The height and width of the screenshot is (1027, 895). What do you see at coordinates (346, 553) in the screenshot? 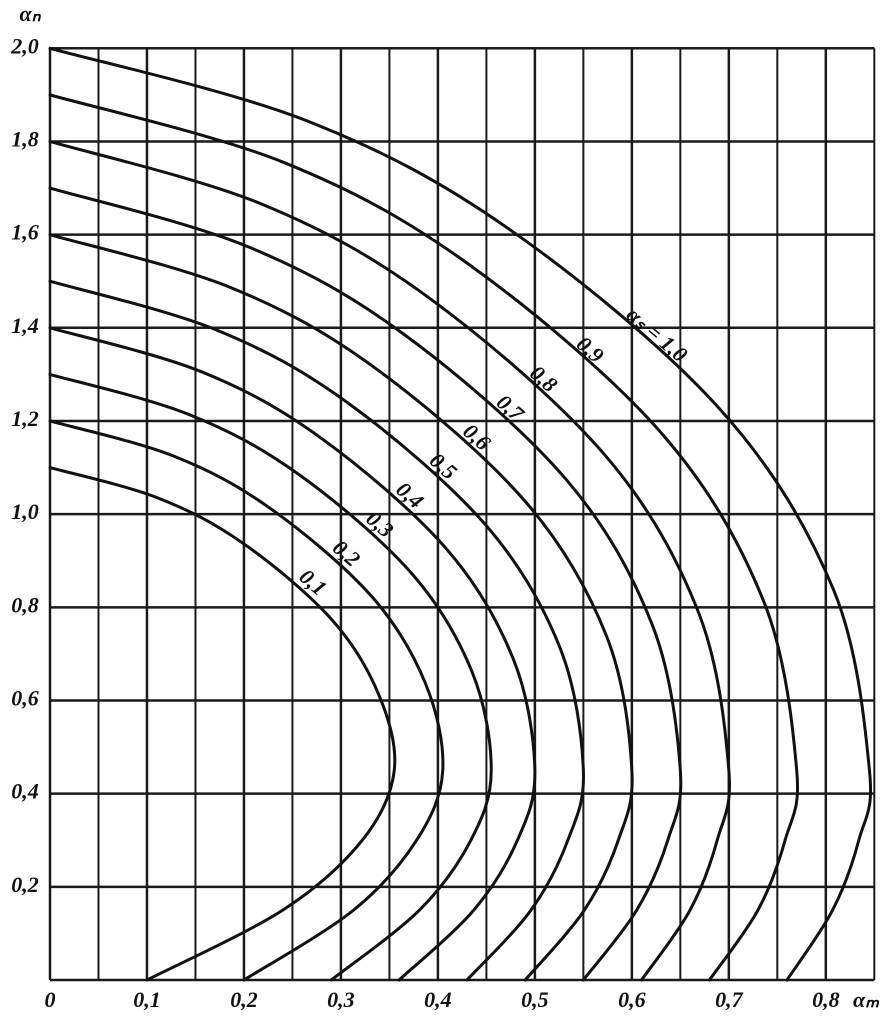
I see `series-label: 0,2` at bounding box center [346, 553].